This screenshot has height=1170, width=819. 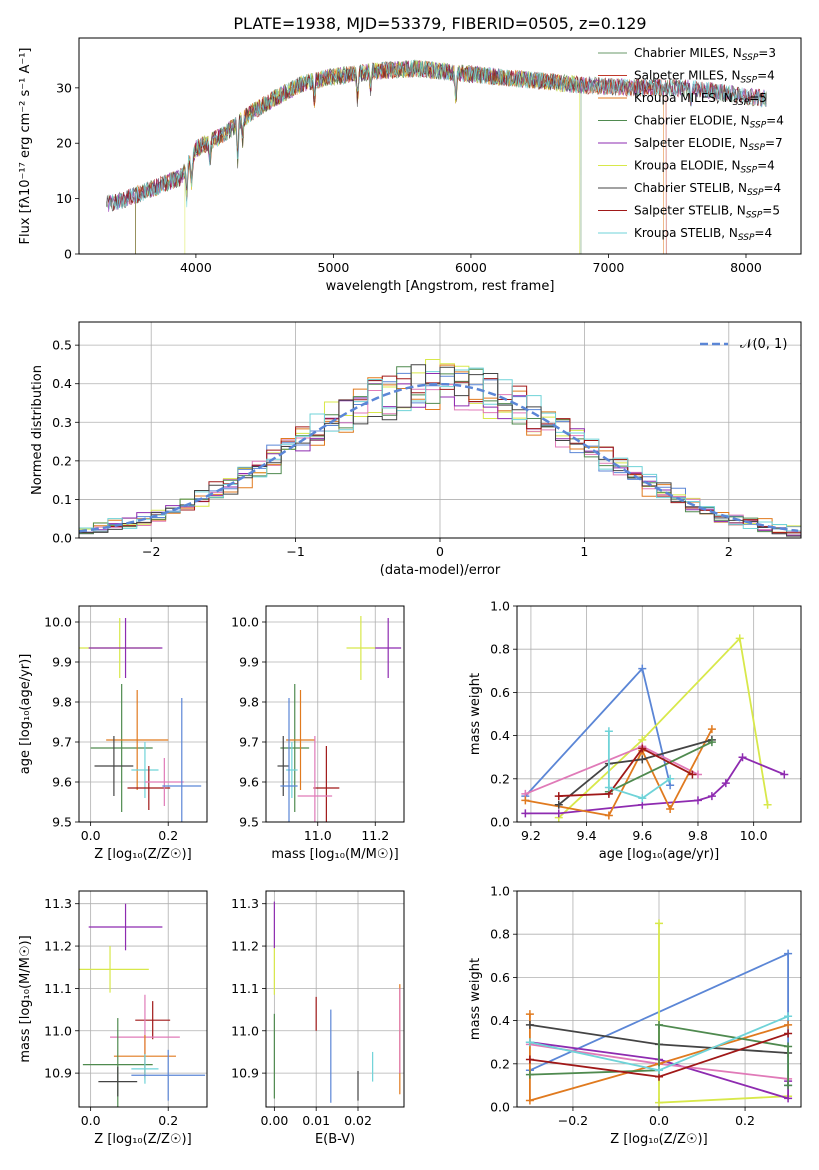 What do you see at coordinates (334, 267) in the screenshot?
I see `x-tick-label: 5000` at bounding box center [334, 267].